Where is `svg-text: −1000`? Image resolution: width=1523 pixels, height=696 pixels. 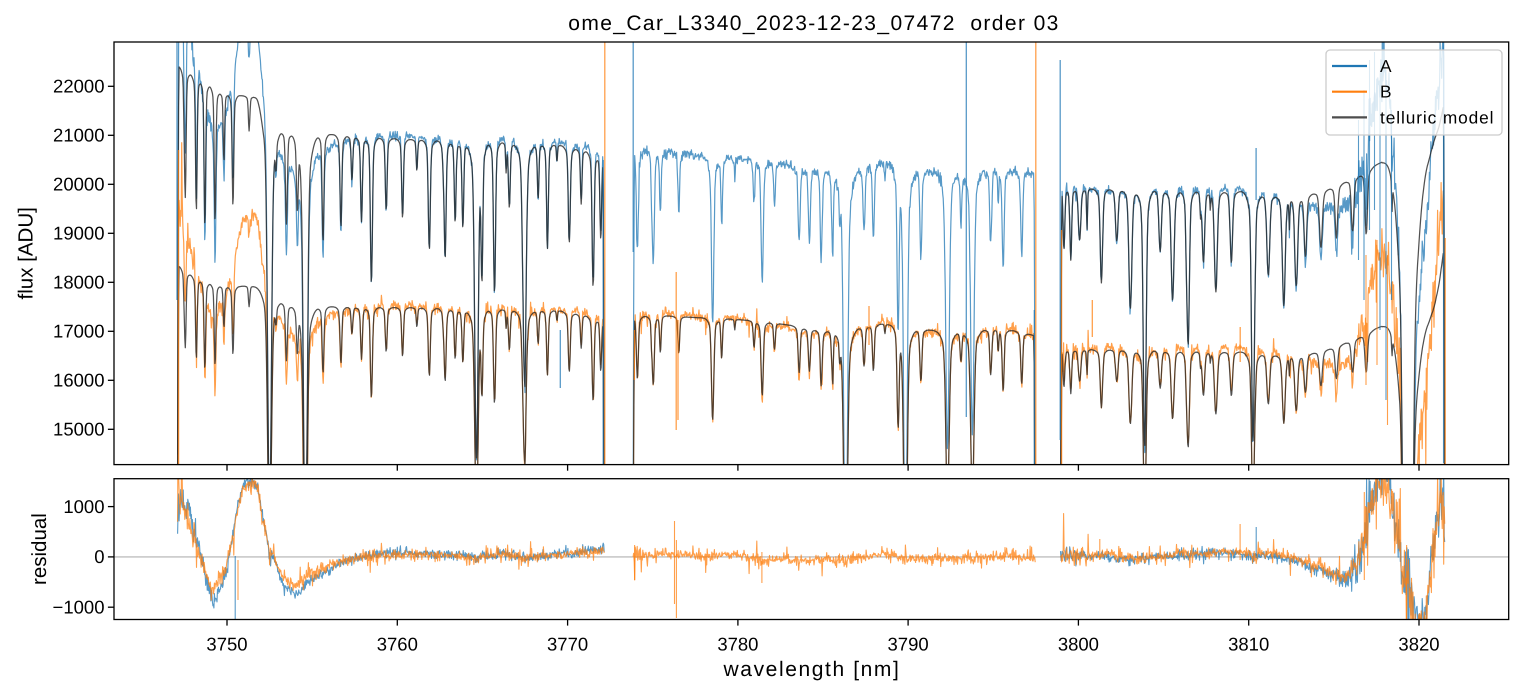
svg-text: −1000 is located at coordinates (79, 607).